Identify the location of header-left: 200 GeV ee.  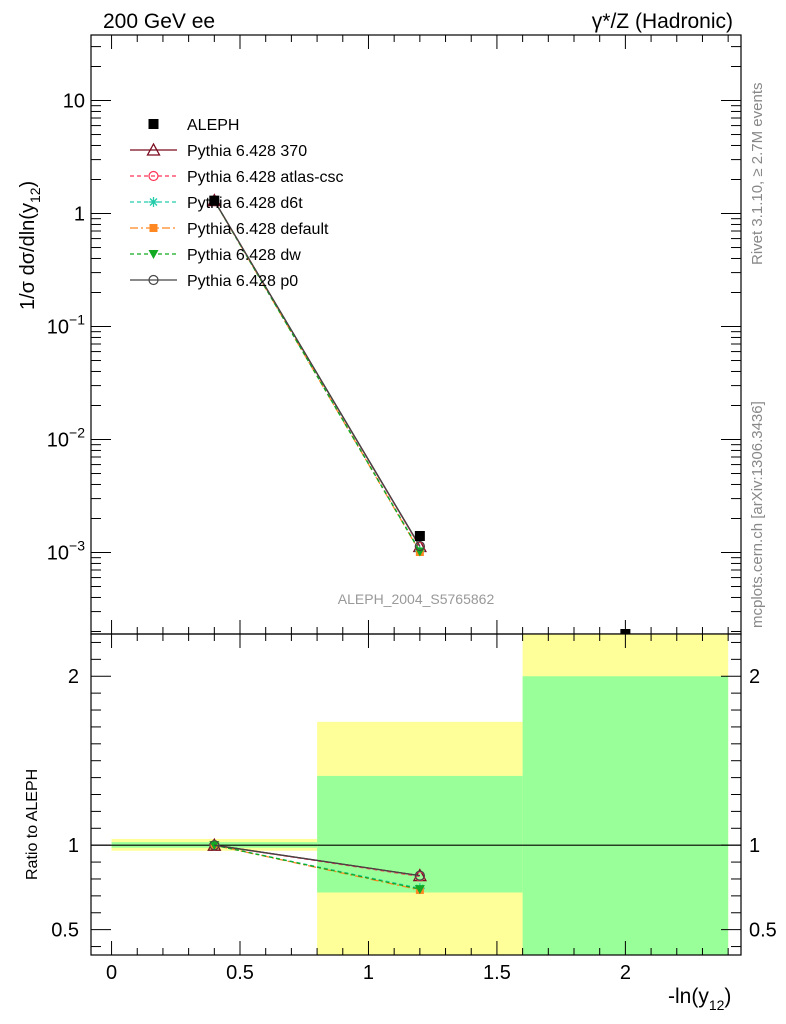
(159, 21).